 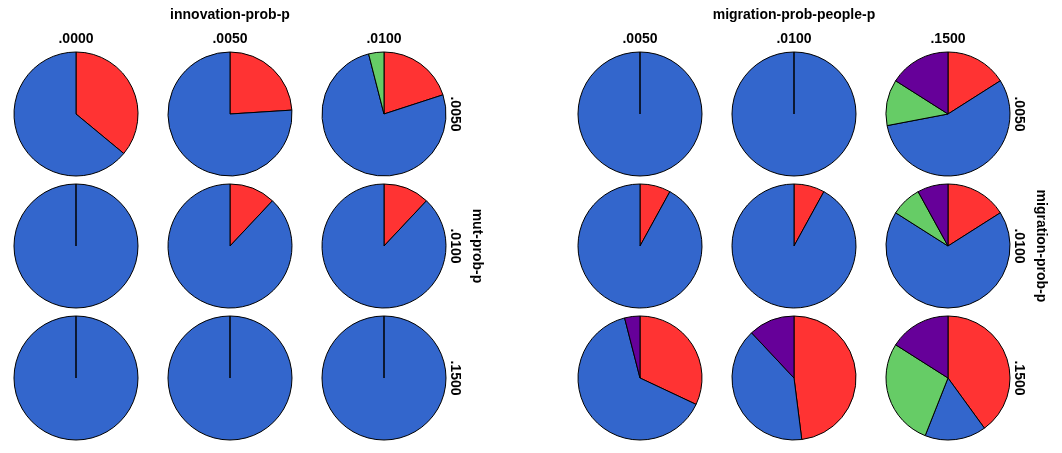 What do you see at coordinates (230, 14) in the screenshot?
I see `text: innovation-prob-p` at bounding box center [230, 14].